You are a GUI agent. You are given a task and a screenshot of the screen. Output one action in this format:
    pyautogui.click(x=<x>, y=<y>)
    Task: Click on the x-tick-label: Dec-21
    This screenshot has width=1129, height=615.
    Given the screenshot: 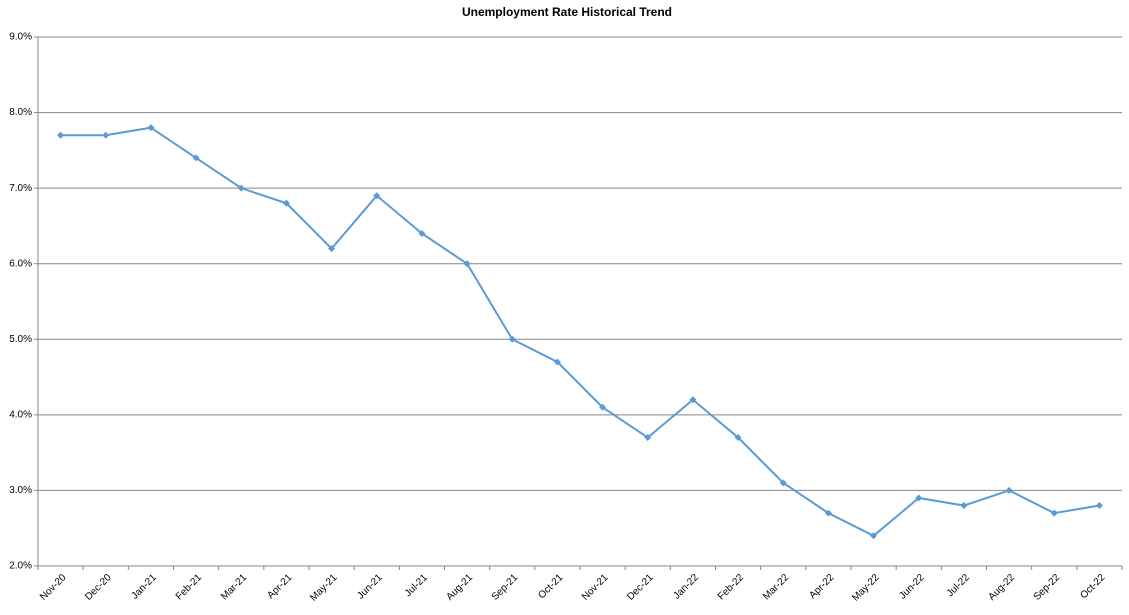 What is the action you would take?
    pyautogui.click(x=640, y=587)
    